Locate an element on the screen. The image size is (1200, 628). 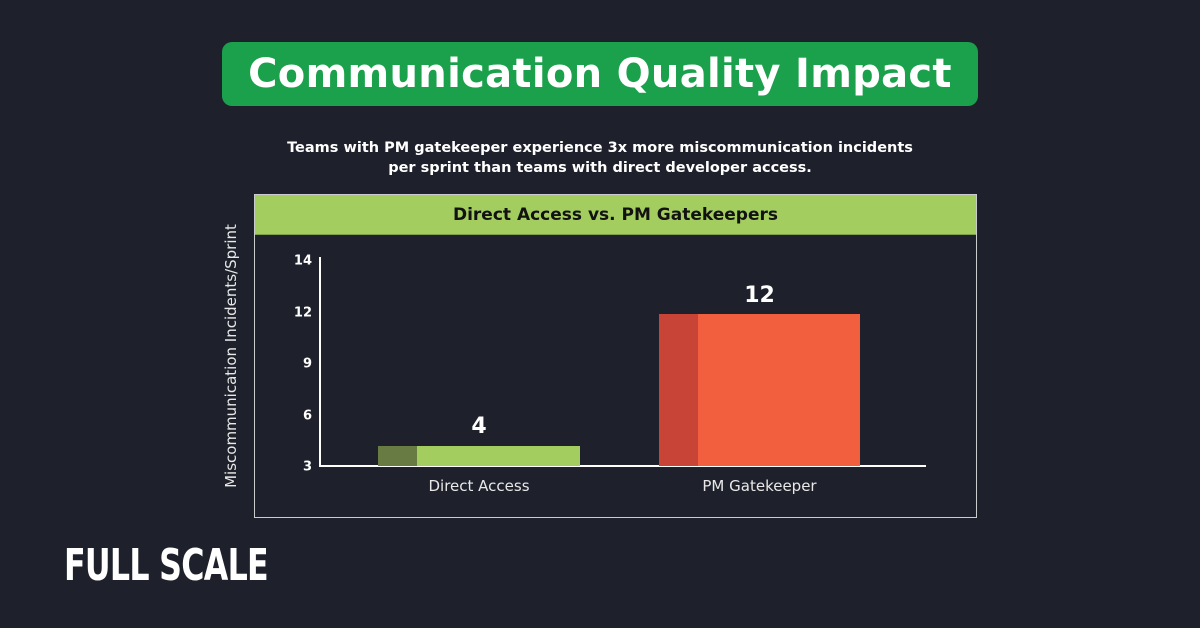
title-banner: Communication Quality Impact is located at coordinates (600, 74).